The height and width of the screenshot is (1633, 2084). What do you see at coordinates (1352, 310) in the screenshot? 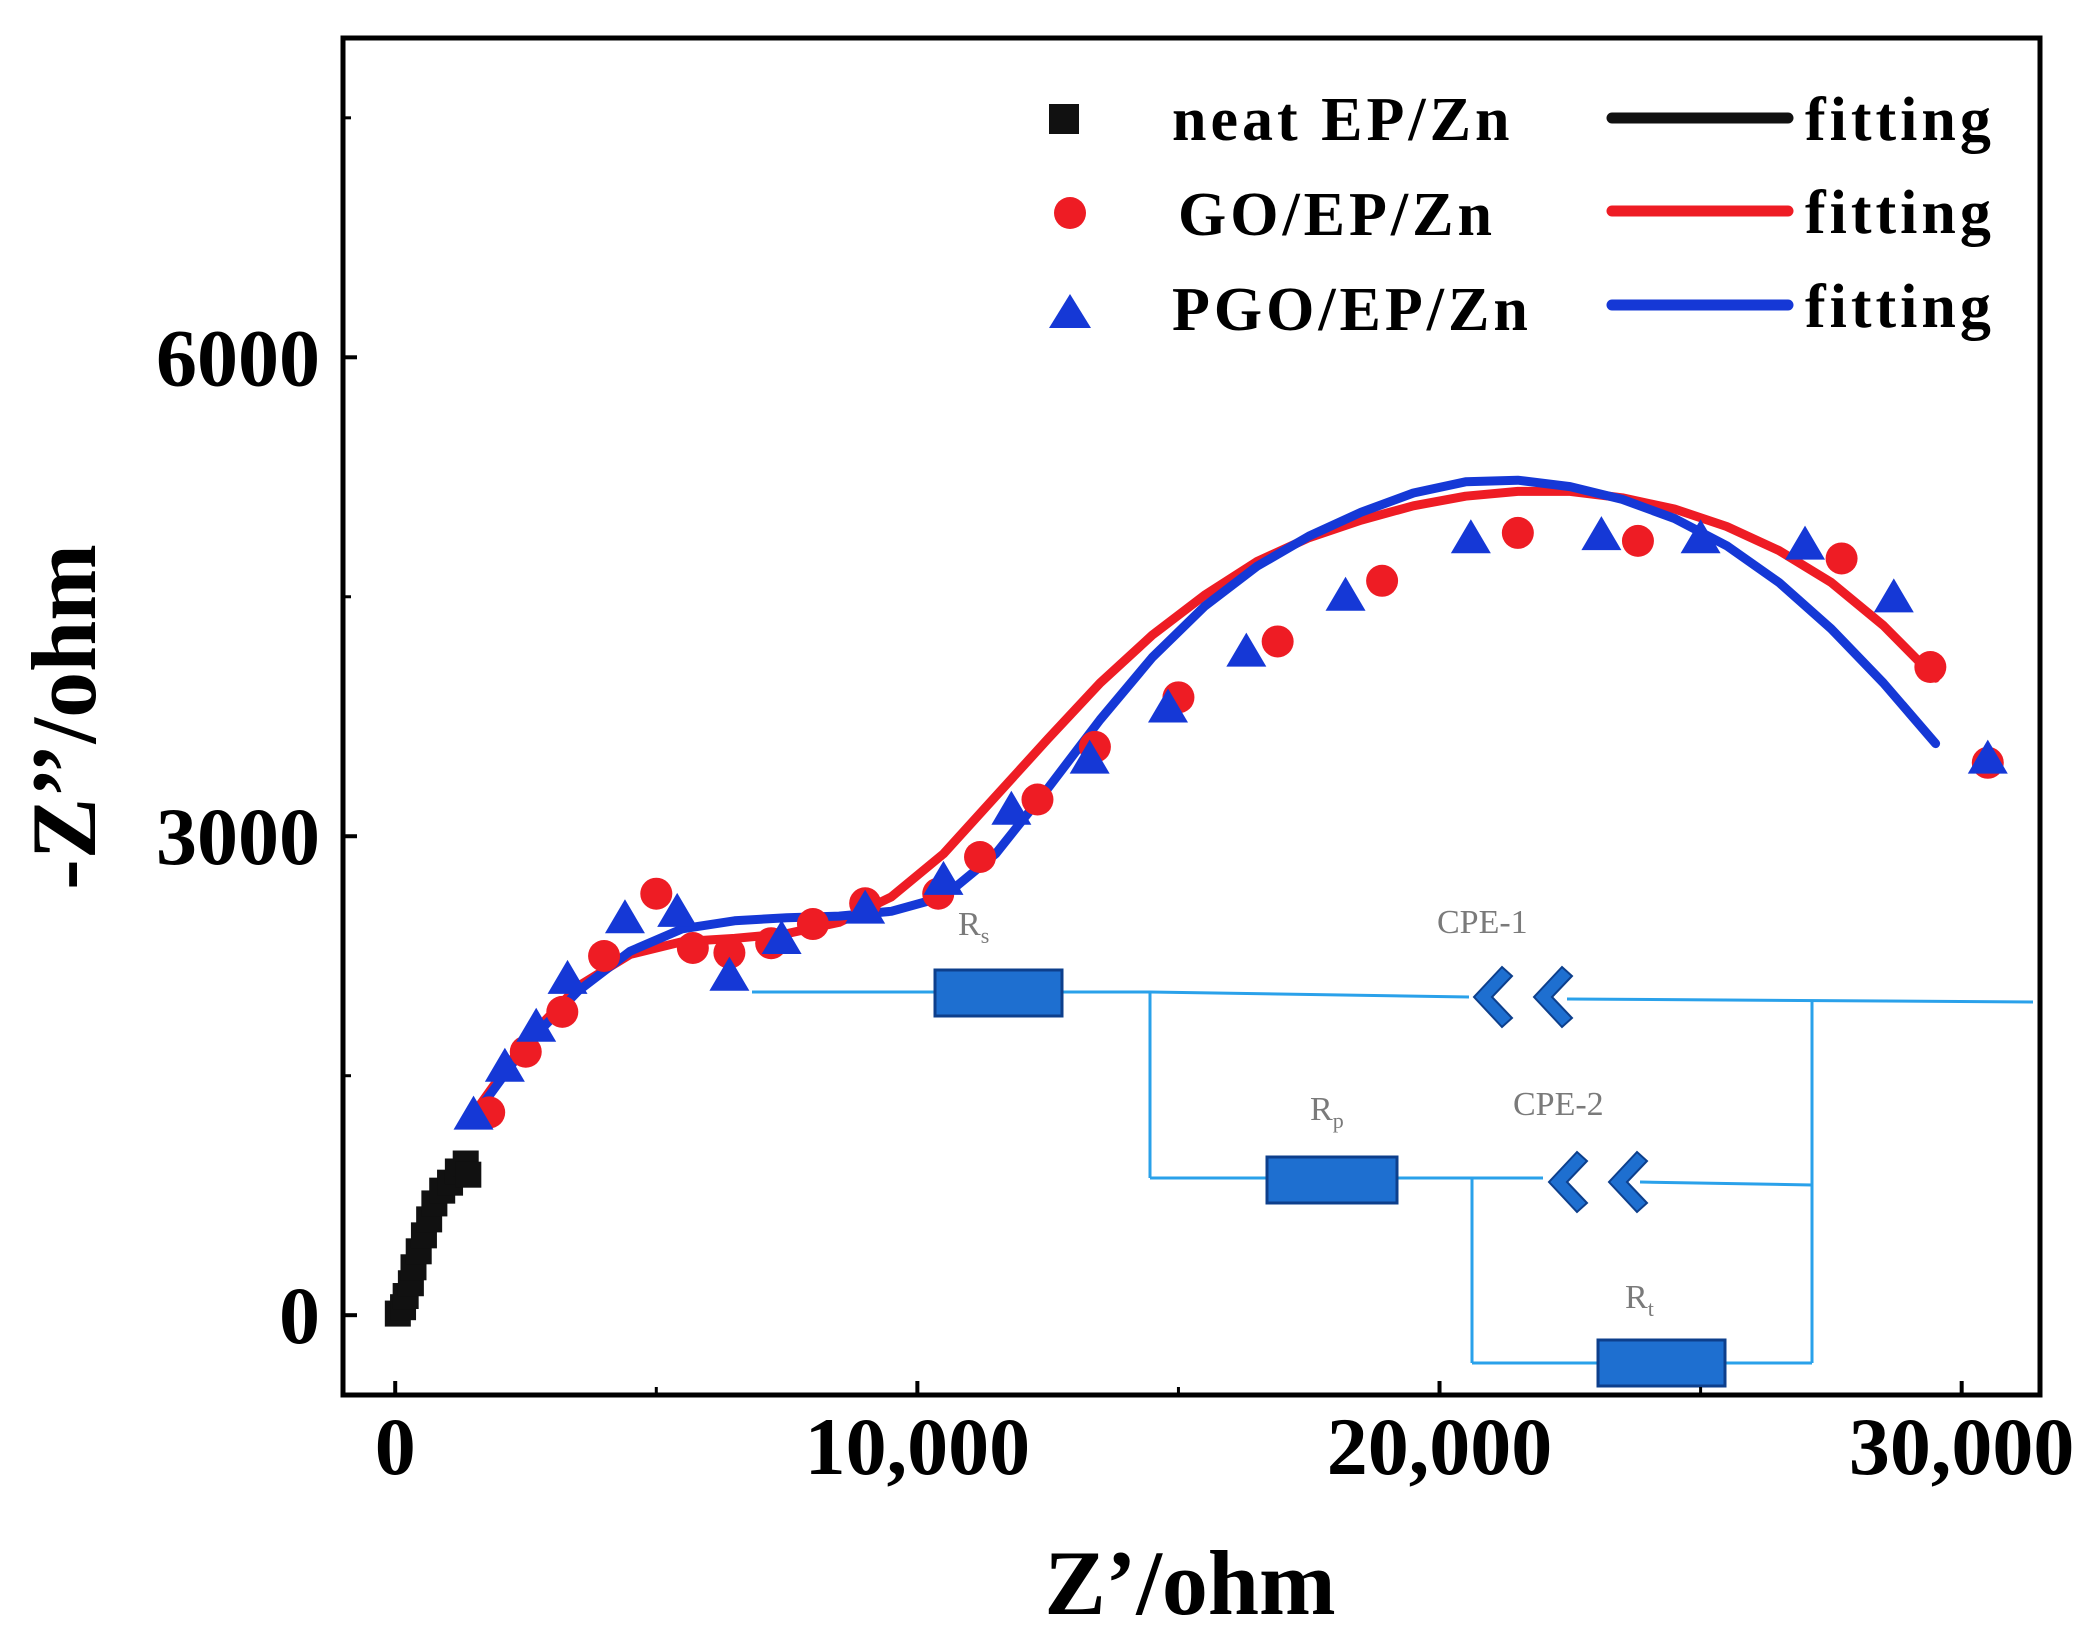
I see `legend-label-pgo: PGO/EP/Zn` at bounding box center [1352, 310].